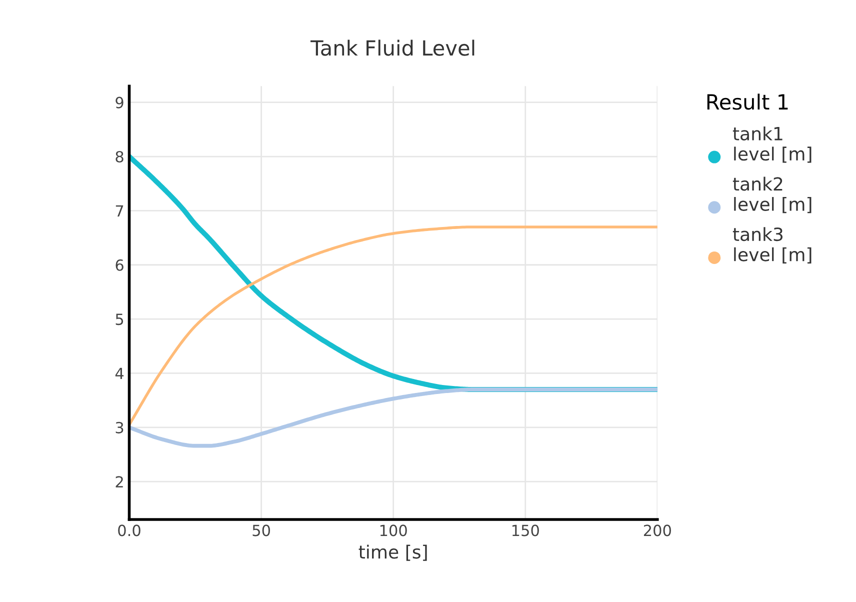 This screenshot has width=856, height=602. I want to click on legend-label: tank3 level [m], so click(772, 245).